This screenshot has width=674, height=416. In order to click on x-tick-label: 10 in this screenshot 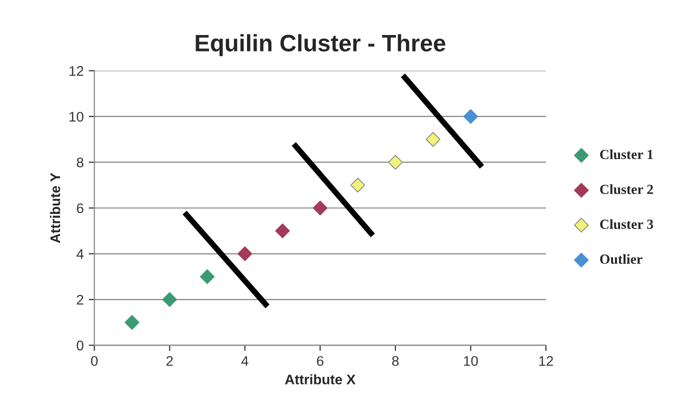, I will do `click(471, 361)`.